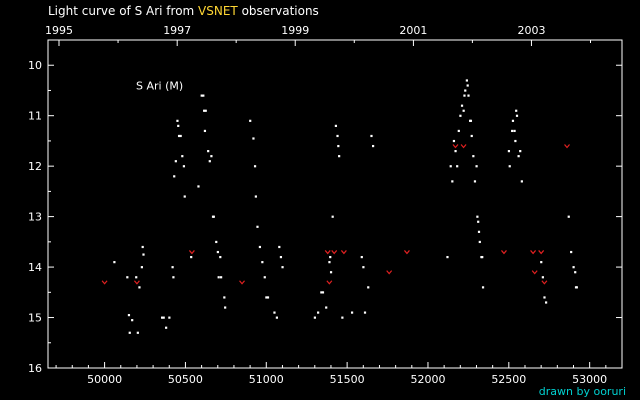 The height and width of the screenshot is (400, 640). Describe the element at coordinates (35, 217) in the screenshot. I see `y-tick-label: 13` at that location.